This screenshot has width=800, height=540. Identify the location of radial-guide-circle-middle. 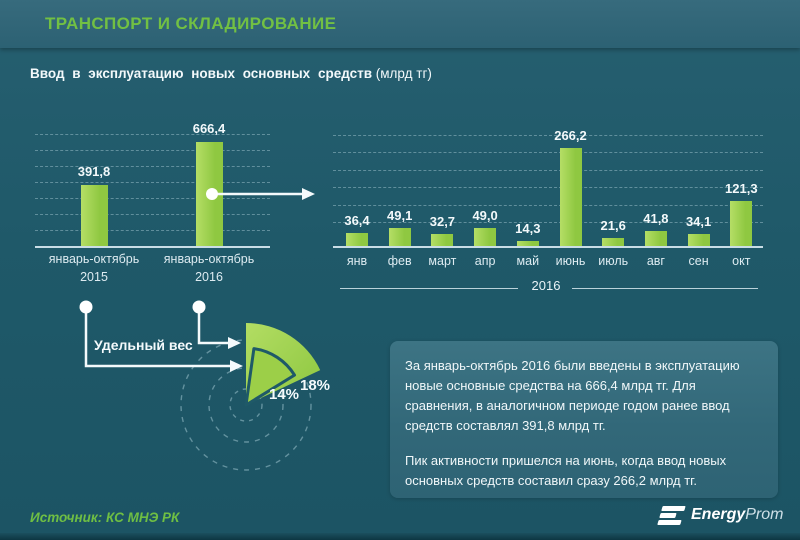
(246, 405).